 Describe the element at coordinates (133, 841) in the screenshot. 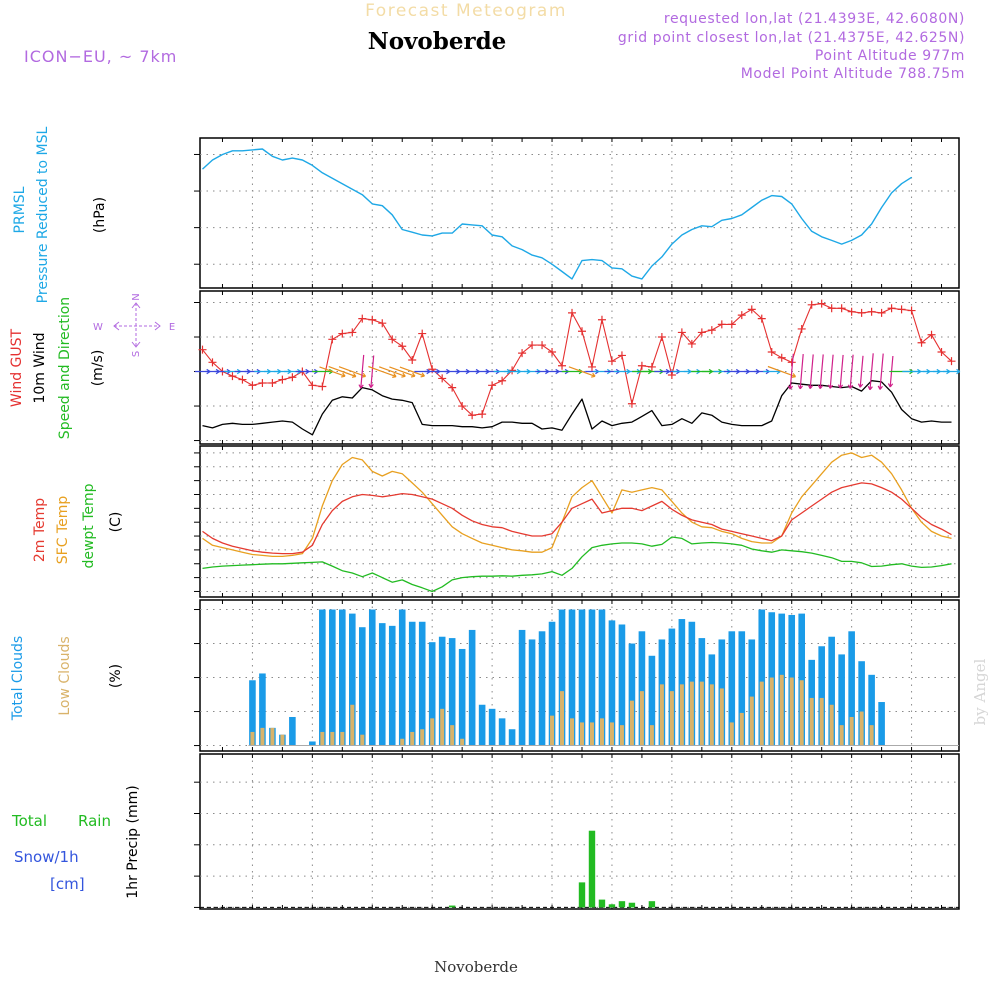

I see `precip-label-axis: 1hr Precip (mm)` at that location.